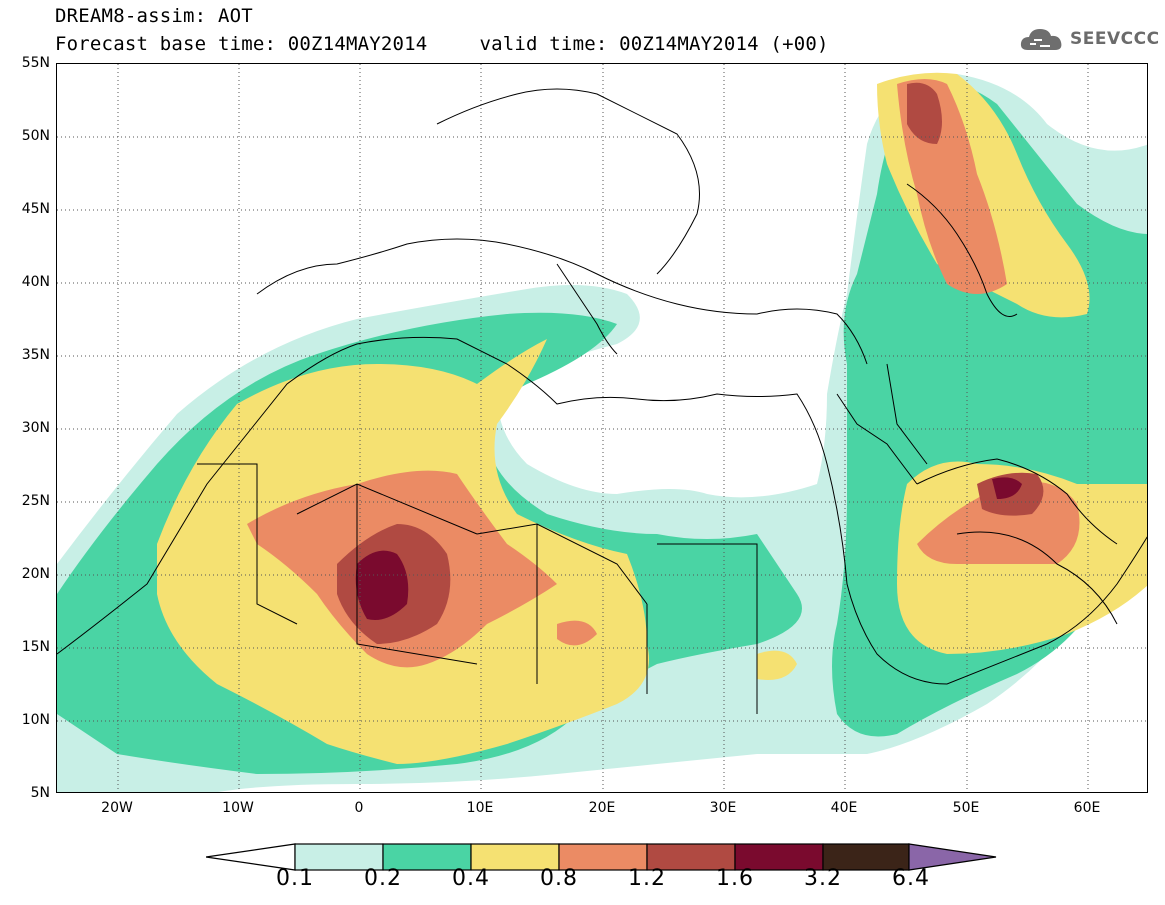 Image resolution: width=1165 pixels, height=905 pixels. I want to click on lon-label-10w: 10W, so click(238, 808).